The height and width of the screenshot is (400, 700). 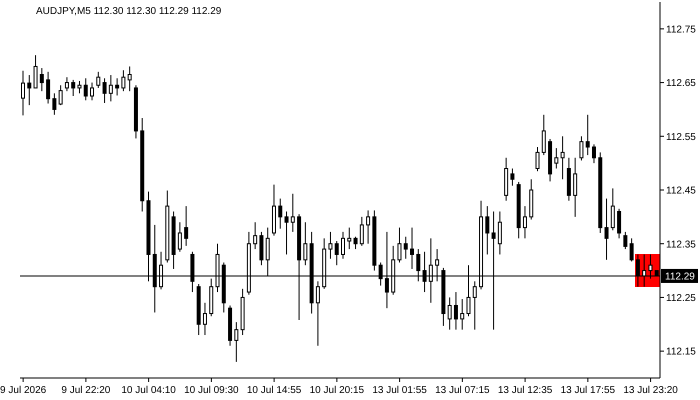 I want to click on ref-line-label: 112.29, so click(x=680, y=276).